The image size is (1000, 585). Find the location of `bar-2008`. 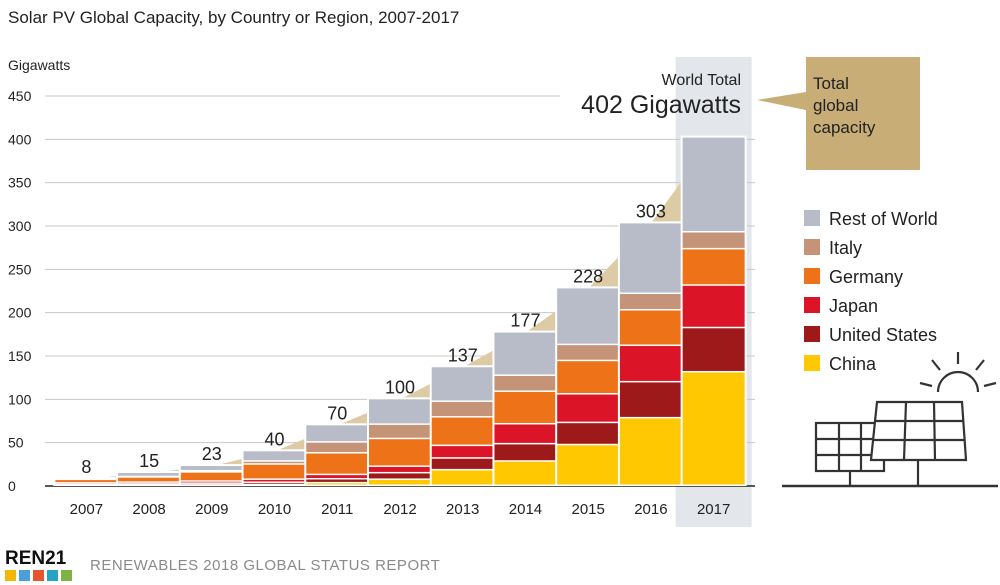

bar-2008 is located at coordinates (149, 478).